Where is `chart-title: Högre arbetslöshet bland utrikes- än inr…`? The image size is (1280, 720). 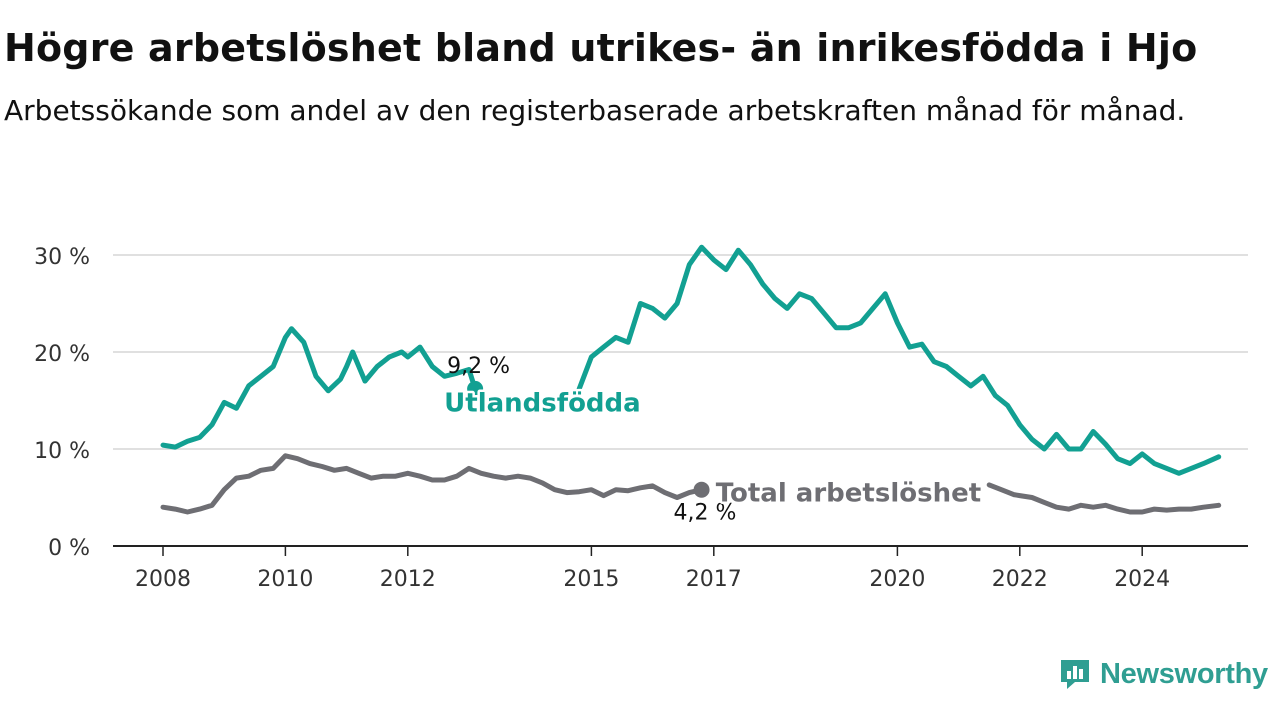
chart-title: Högre arbetslöshet bland utrikes- än inr… is located at coordinates (601, 48).